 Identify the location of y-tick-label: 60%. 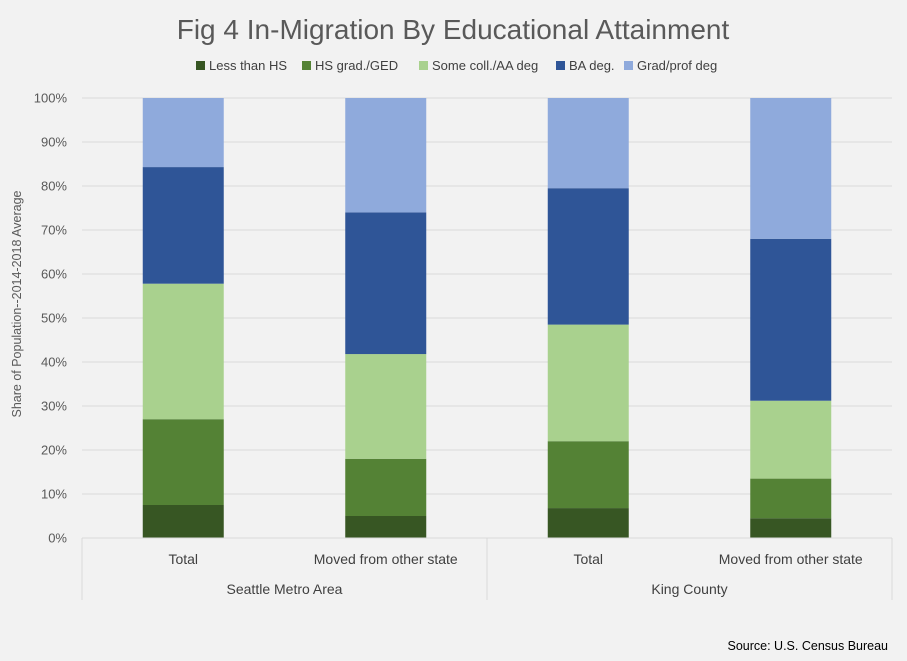
(54, 274).